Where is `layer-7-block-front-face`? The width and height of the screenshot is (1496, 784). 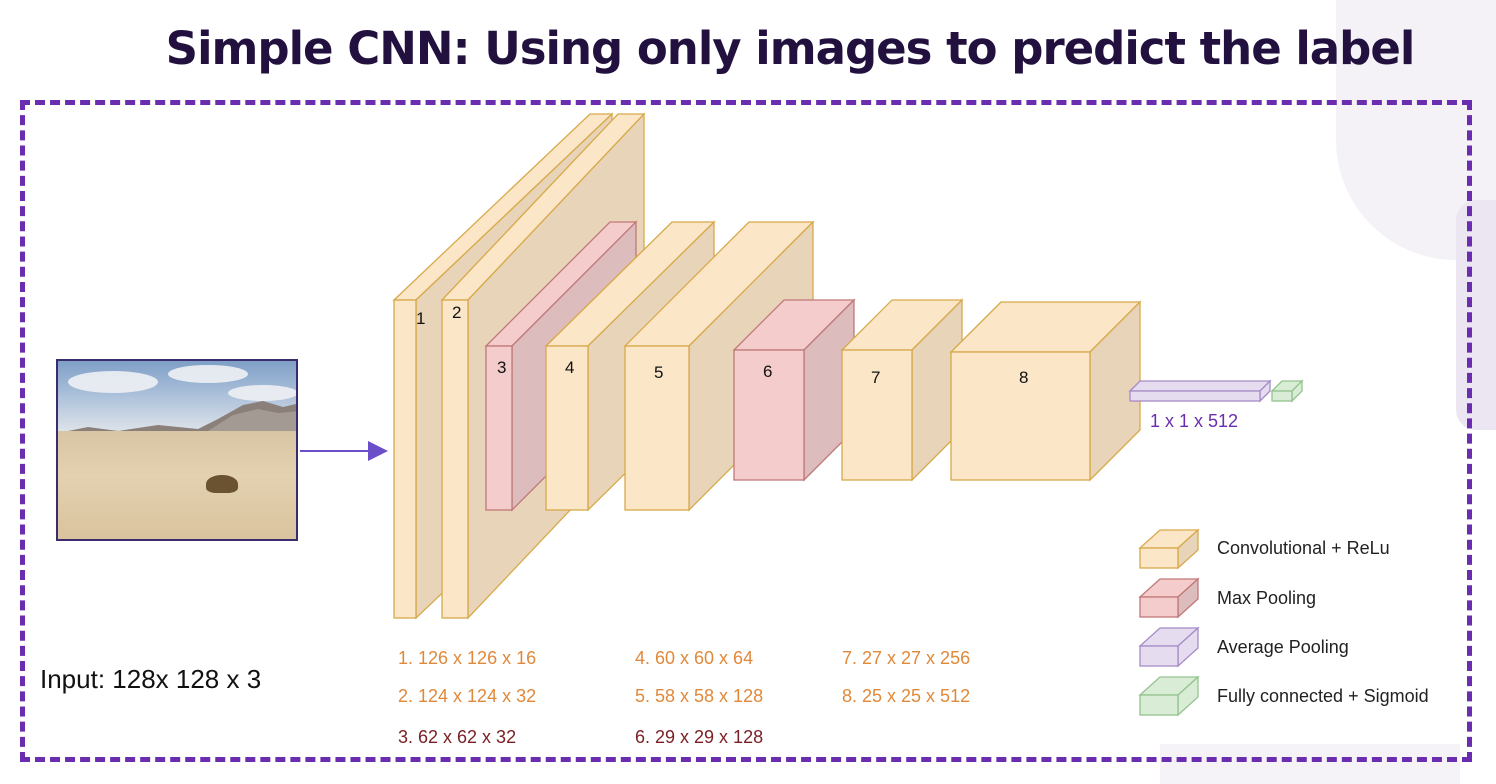 layer-7-block-front-face is located at coordinates (877, 415).